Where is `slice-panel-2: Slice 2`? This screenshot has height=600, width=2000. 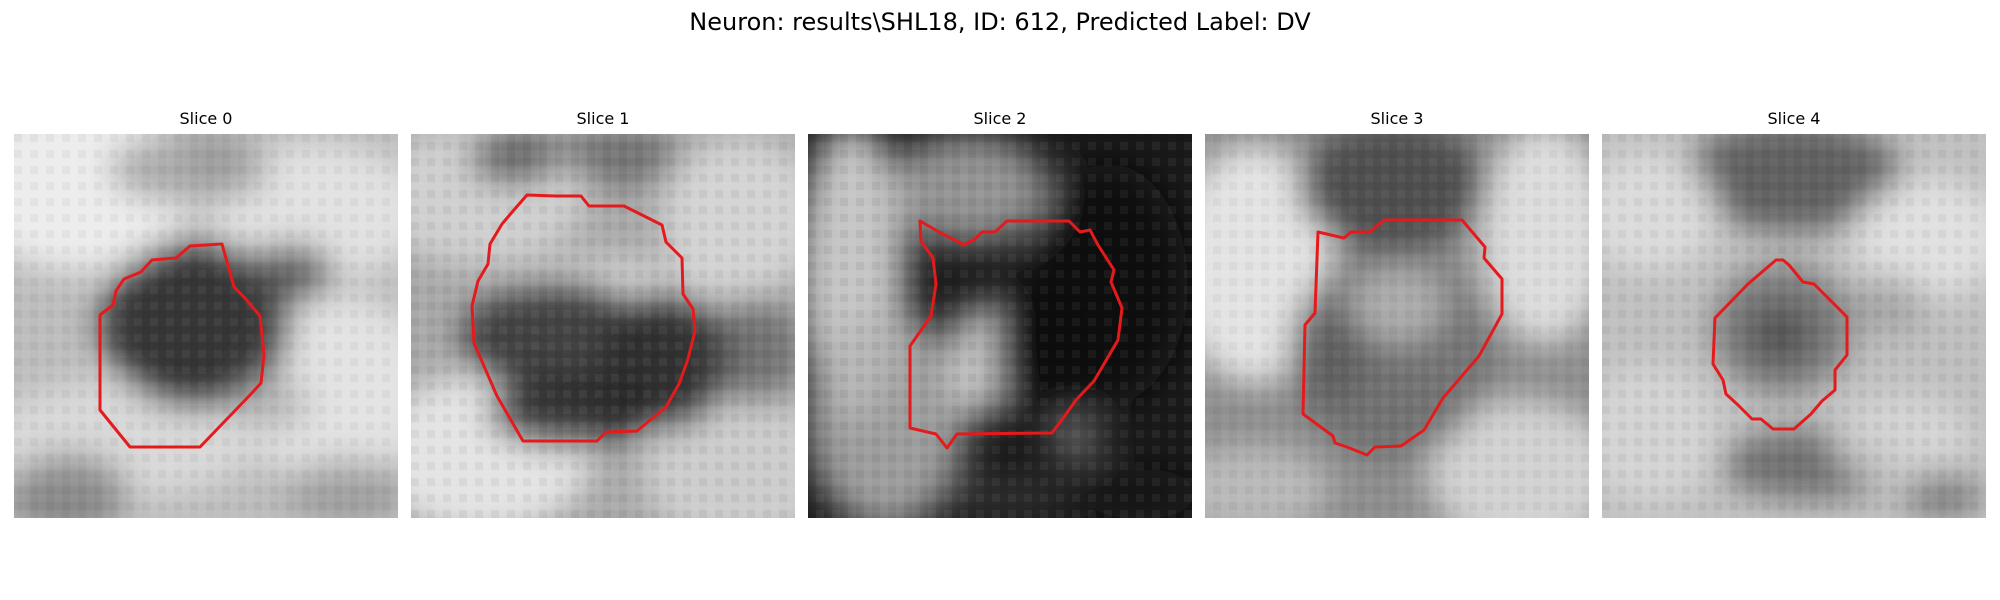 slice-panel-2: Slice 2 is located at coordinates (1000, 314).